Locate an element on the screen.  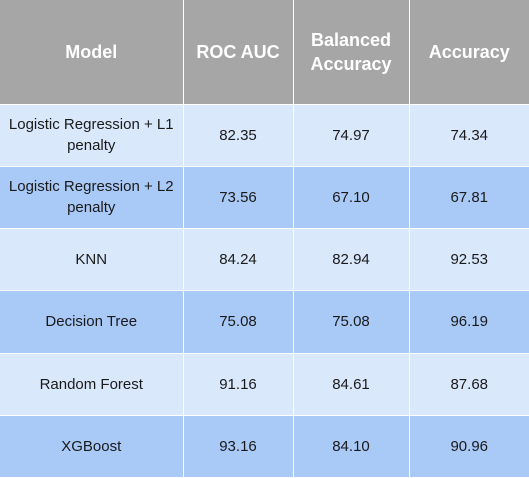
accuracy-cell: 67.81 is located at coordinates (469, 198).